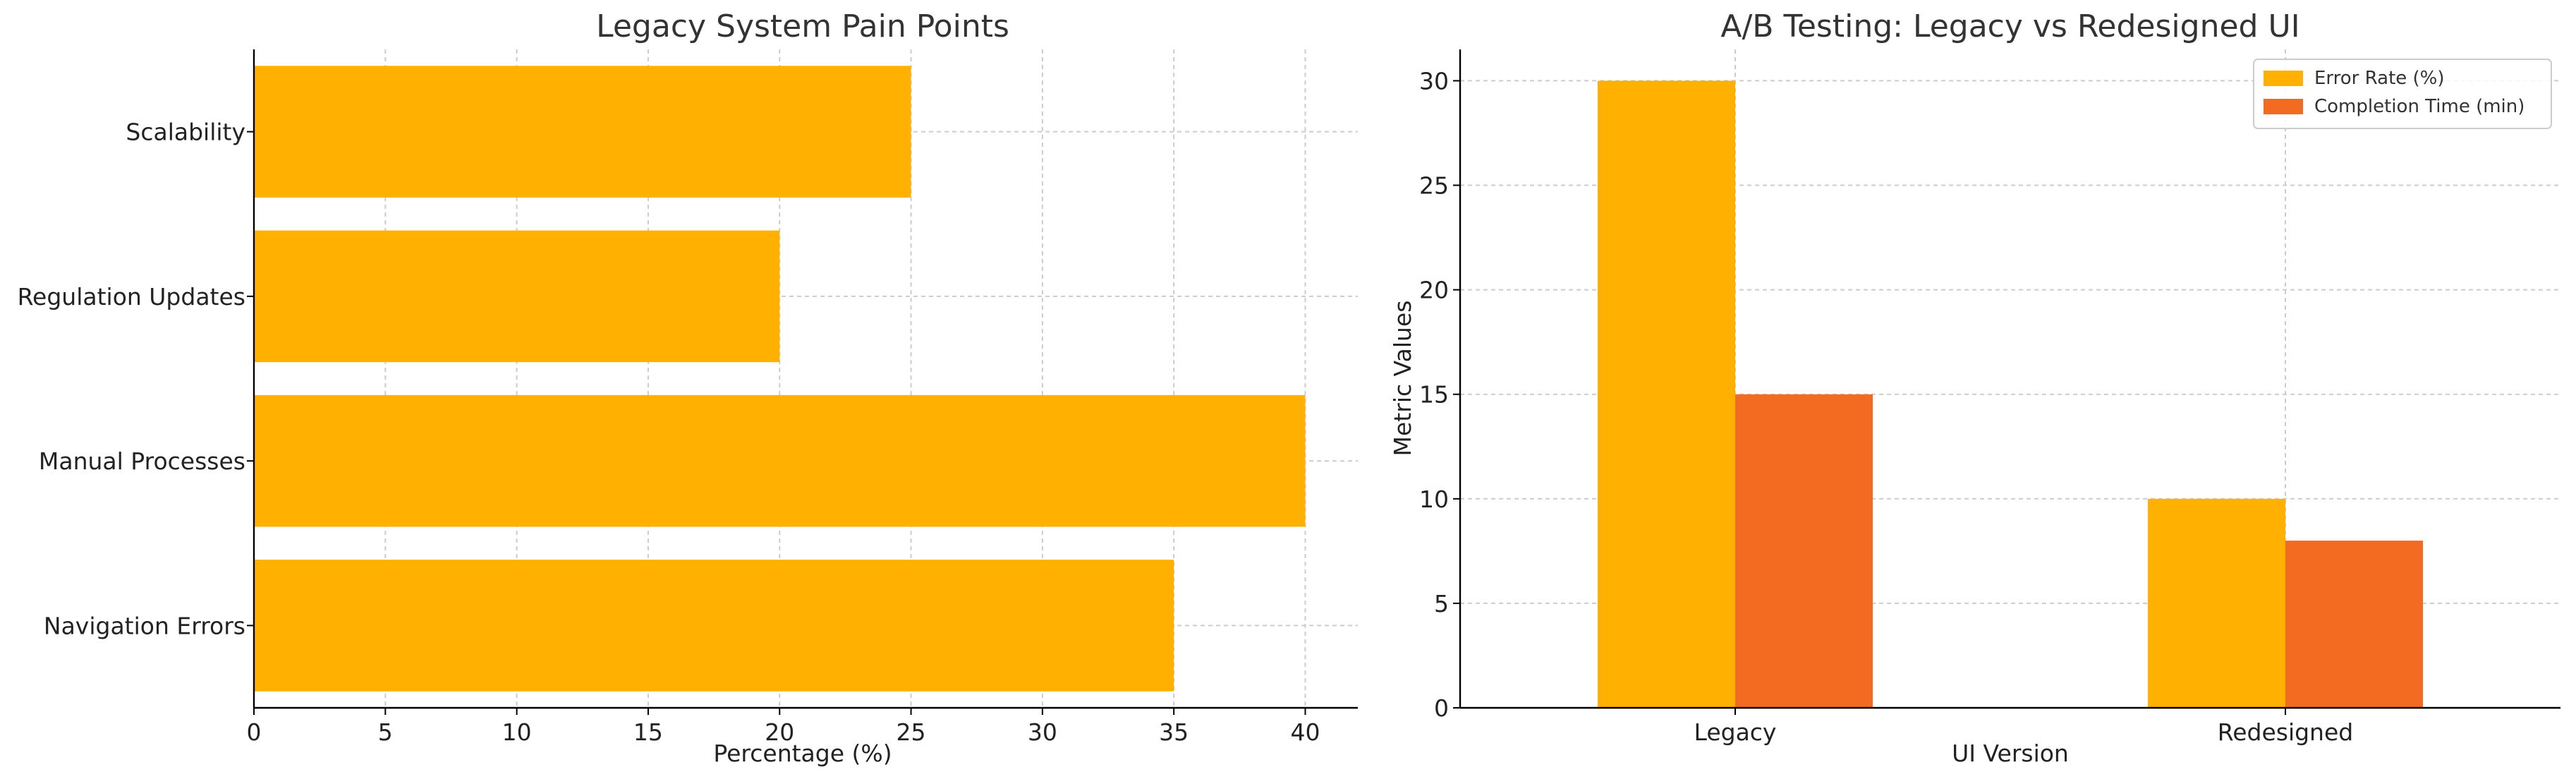  I want to click on y-tick-label-30: 30, so click(1434, 81).